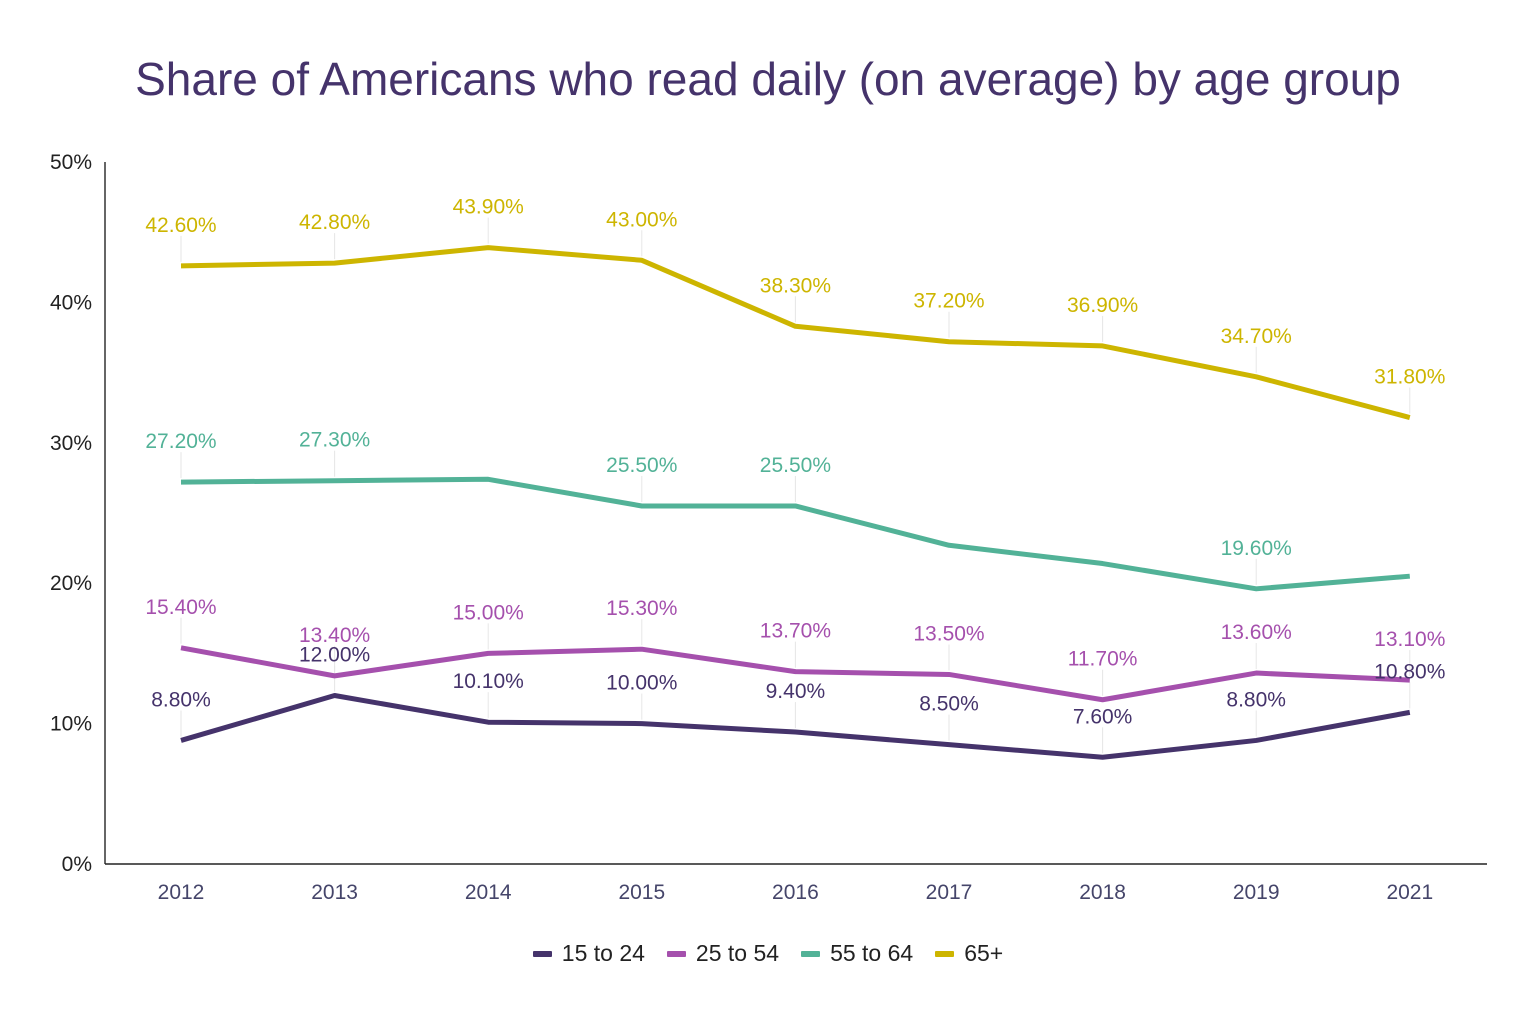 Image resolution: width=1536 pixels, height=1024 pixels. I want to click on data-label: 11.70%, so click(1103, 659).